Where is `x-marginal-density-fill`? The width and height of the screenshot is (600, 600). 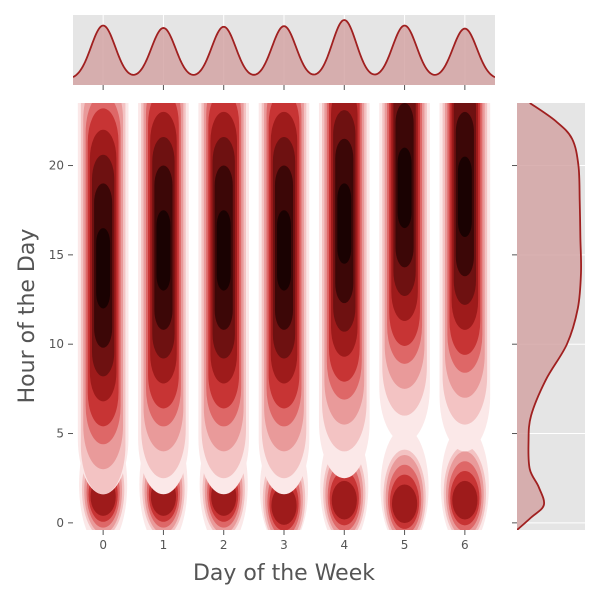 x-marginal-density-fill is located at coordinates (284, 52).